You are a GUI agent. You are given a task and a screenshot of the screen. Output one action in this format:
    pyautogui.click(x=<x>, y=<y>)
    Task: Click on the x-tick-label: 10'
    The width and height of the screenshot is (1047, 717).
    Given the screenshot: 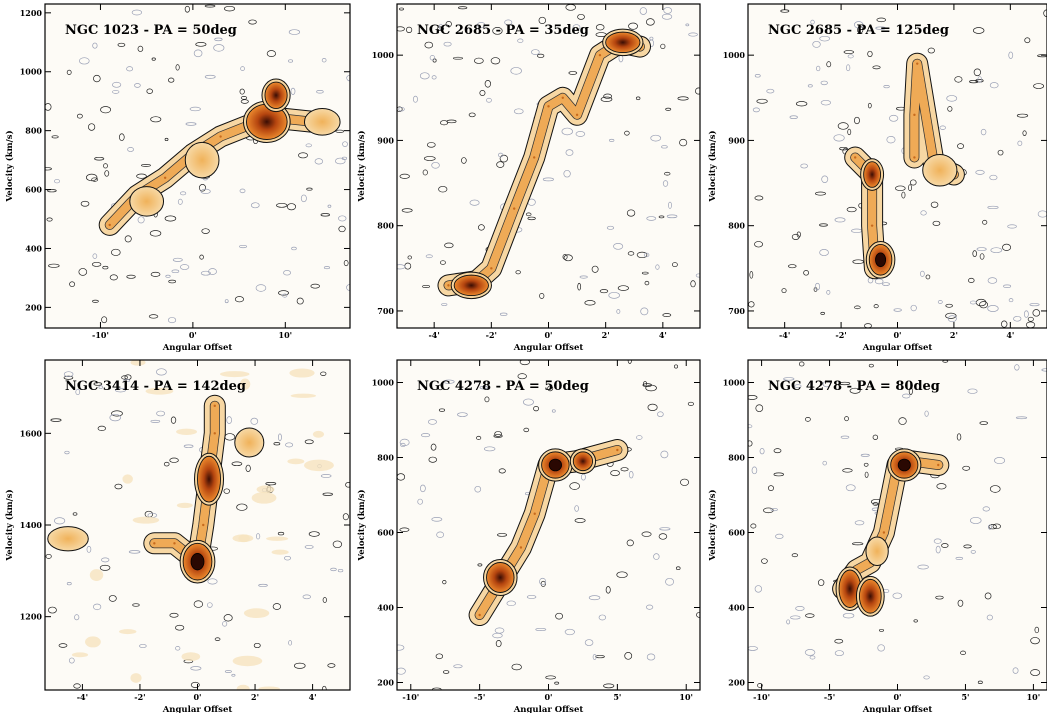 What is the action you would take?
    pyautogui.click(x=686, y=697)
    